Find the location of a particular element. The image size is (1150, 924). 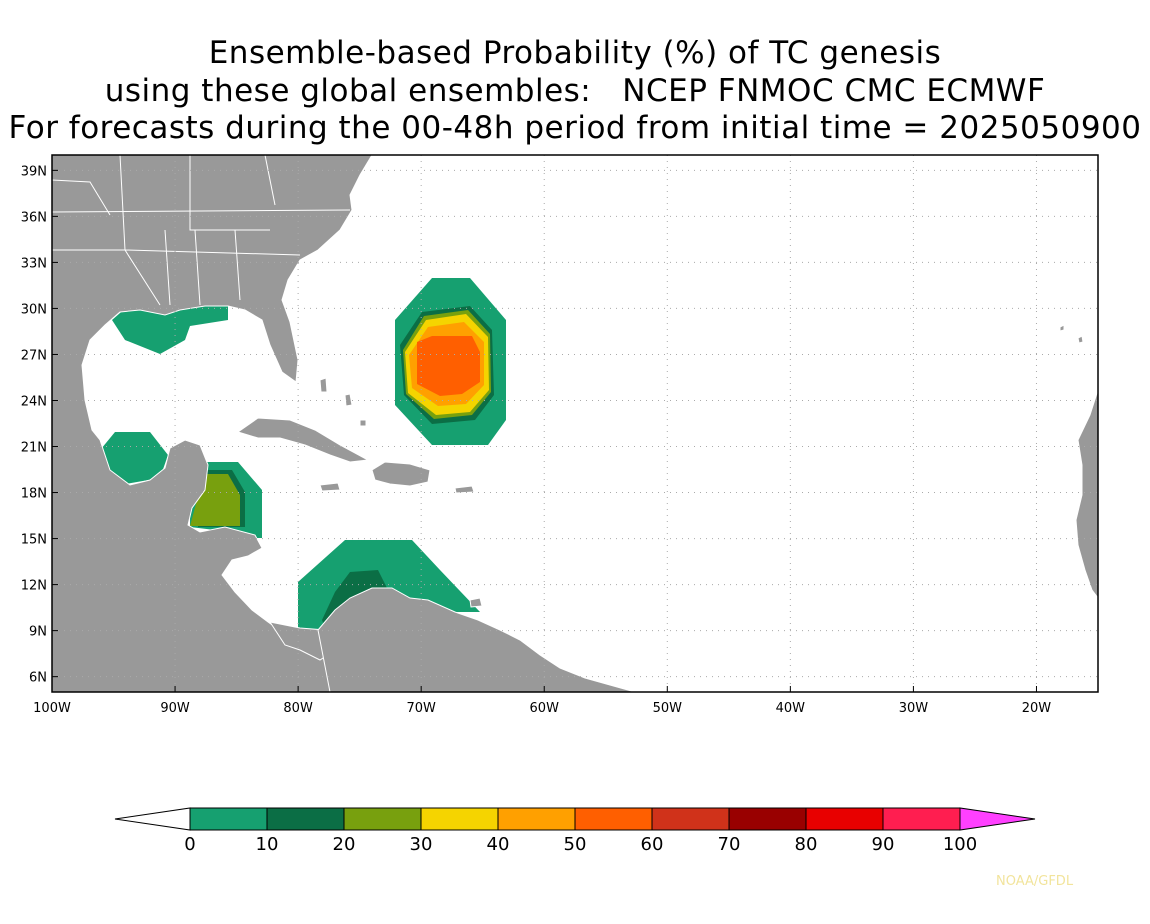

colorbar-level-label: 30 is located at coordinates (421, 844).